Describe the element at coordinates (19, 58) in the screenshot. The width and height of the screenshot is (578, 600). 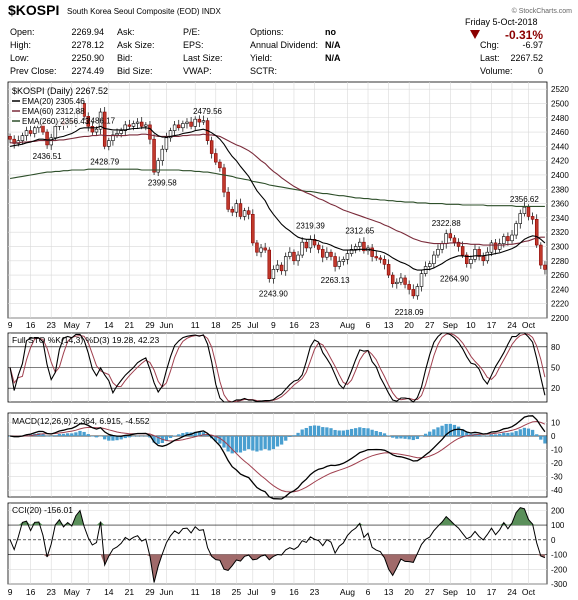
I see `quote-label: Low:` at that location.